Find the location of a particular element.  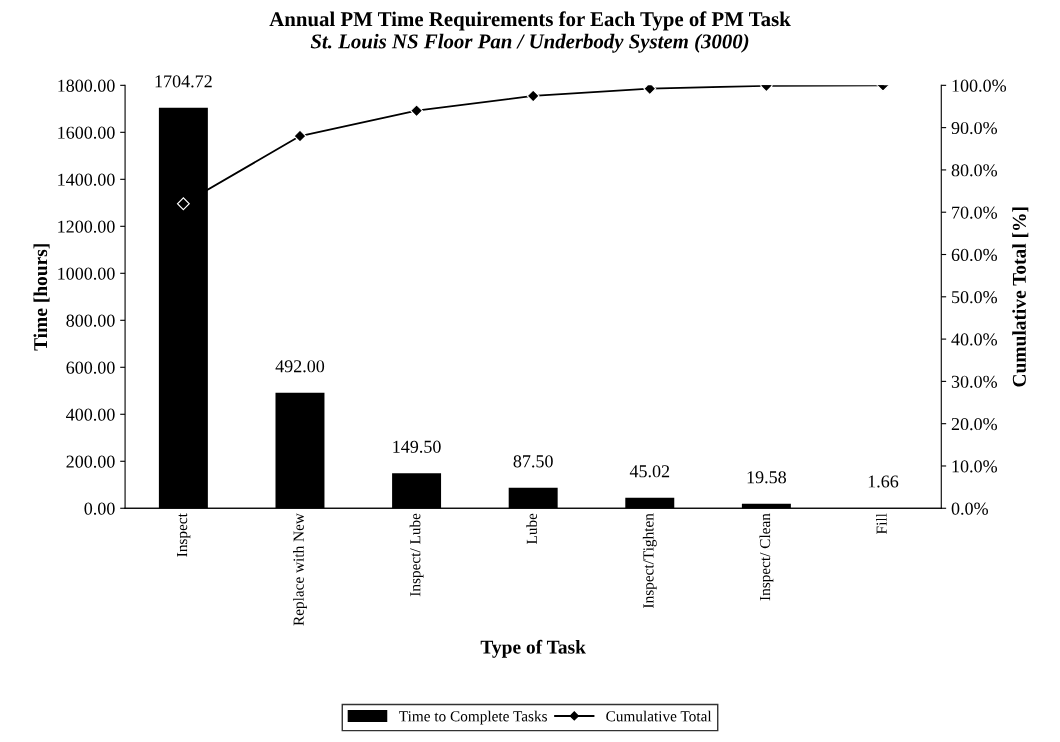

y2-tick-label: 70.0% is located at coordinates (975, 212).